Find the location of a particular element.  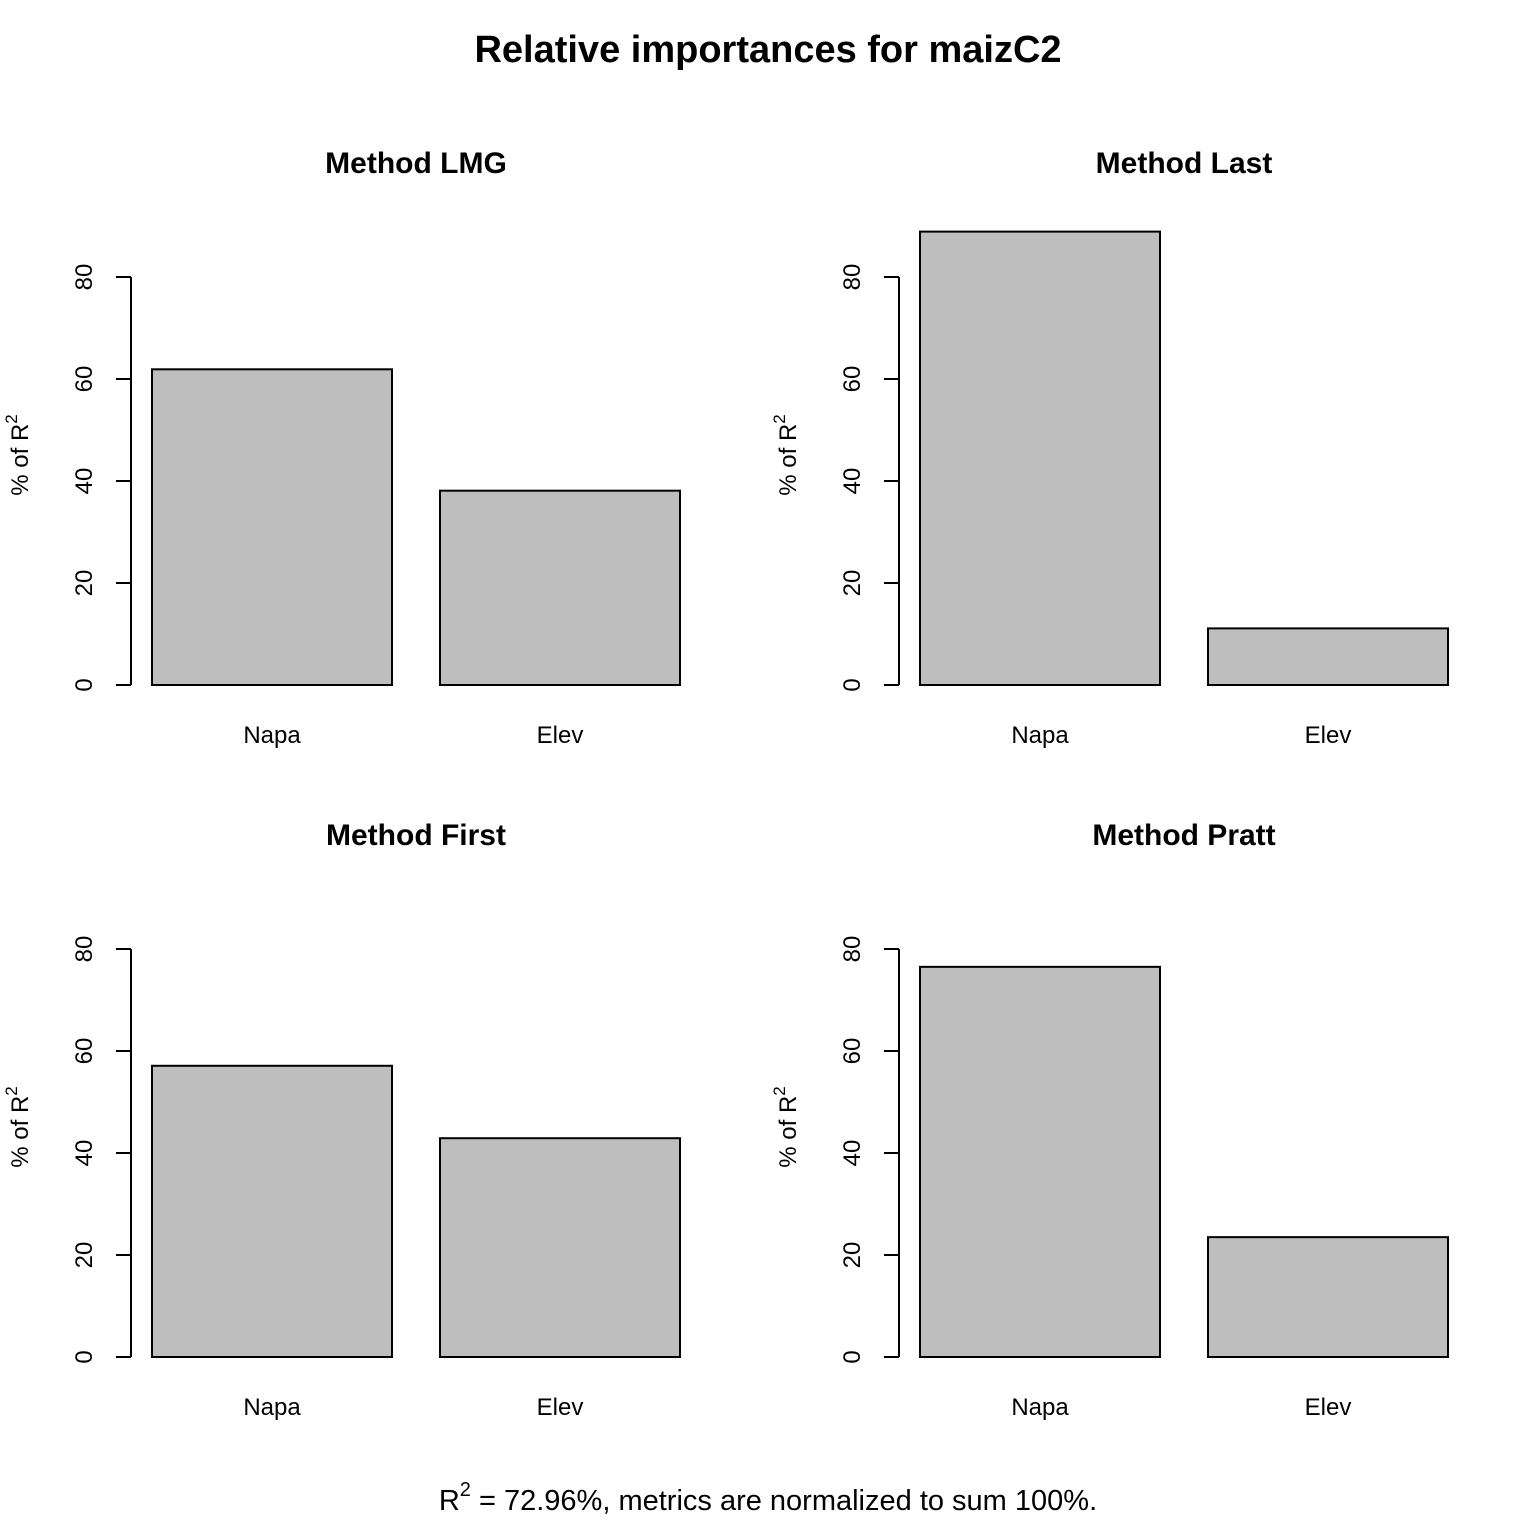

panel-title: Method LMG is located at coordinates (416, 163).